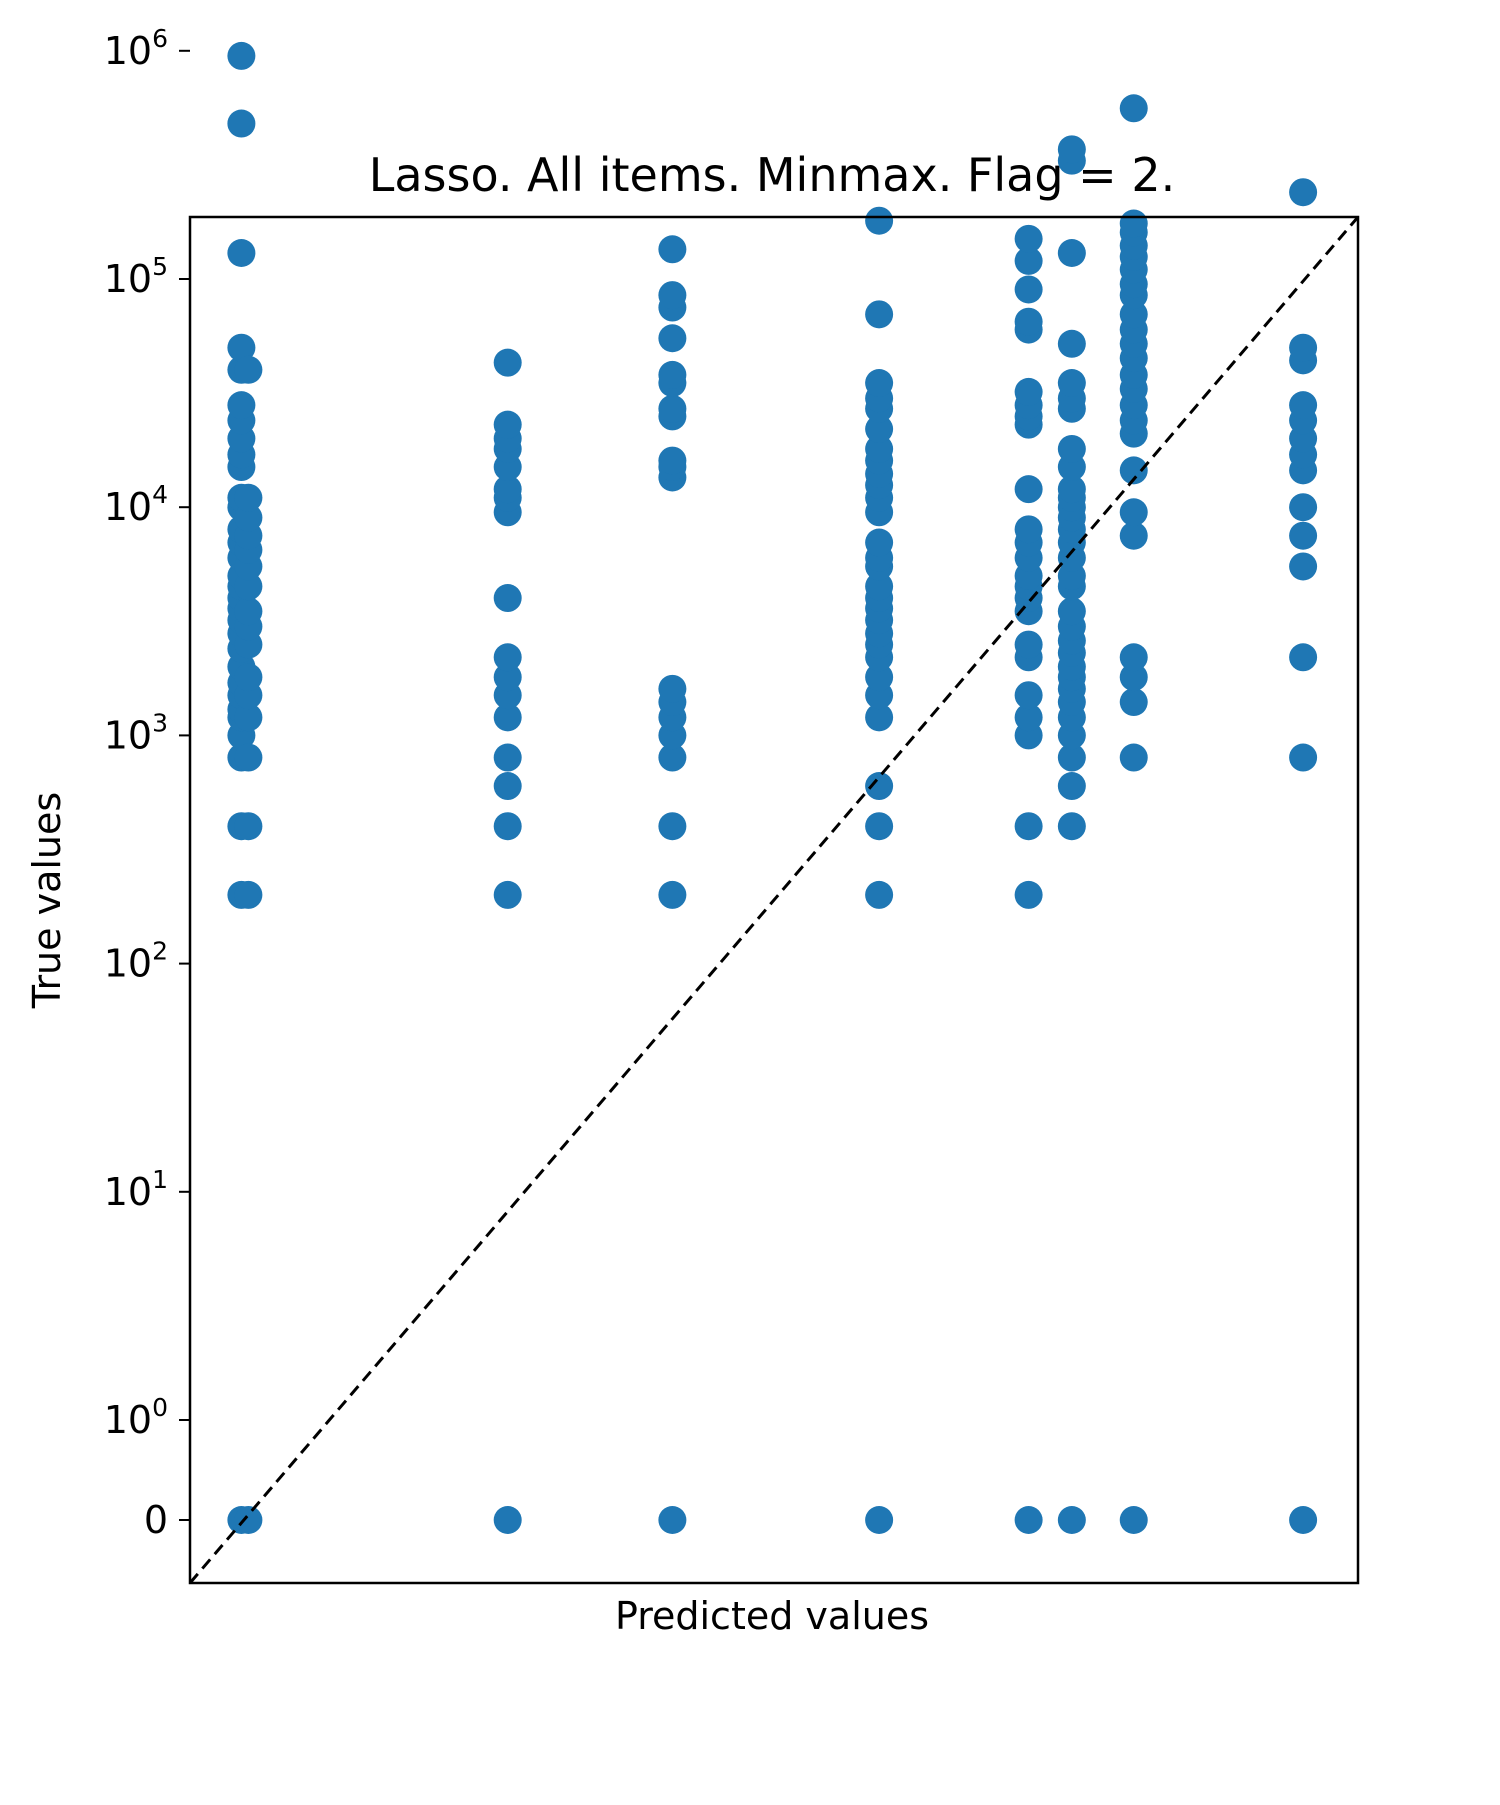 The width and height of the screenshot is (1500, 1805). I want to click on y-tick-base: 0, so click(156, 1520).